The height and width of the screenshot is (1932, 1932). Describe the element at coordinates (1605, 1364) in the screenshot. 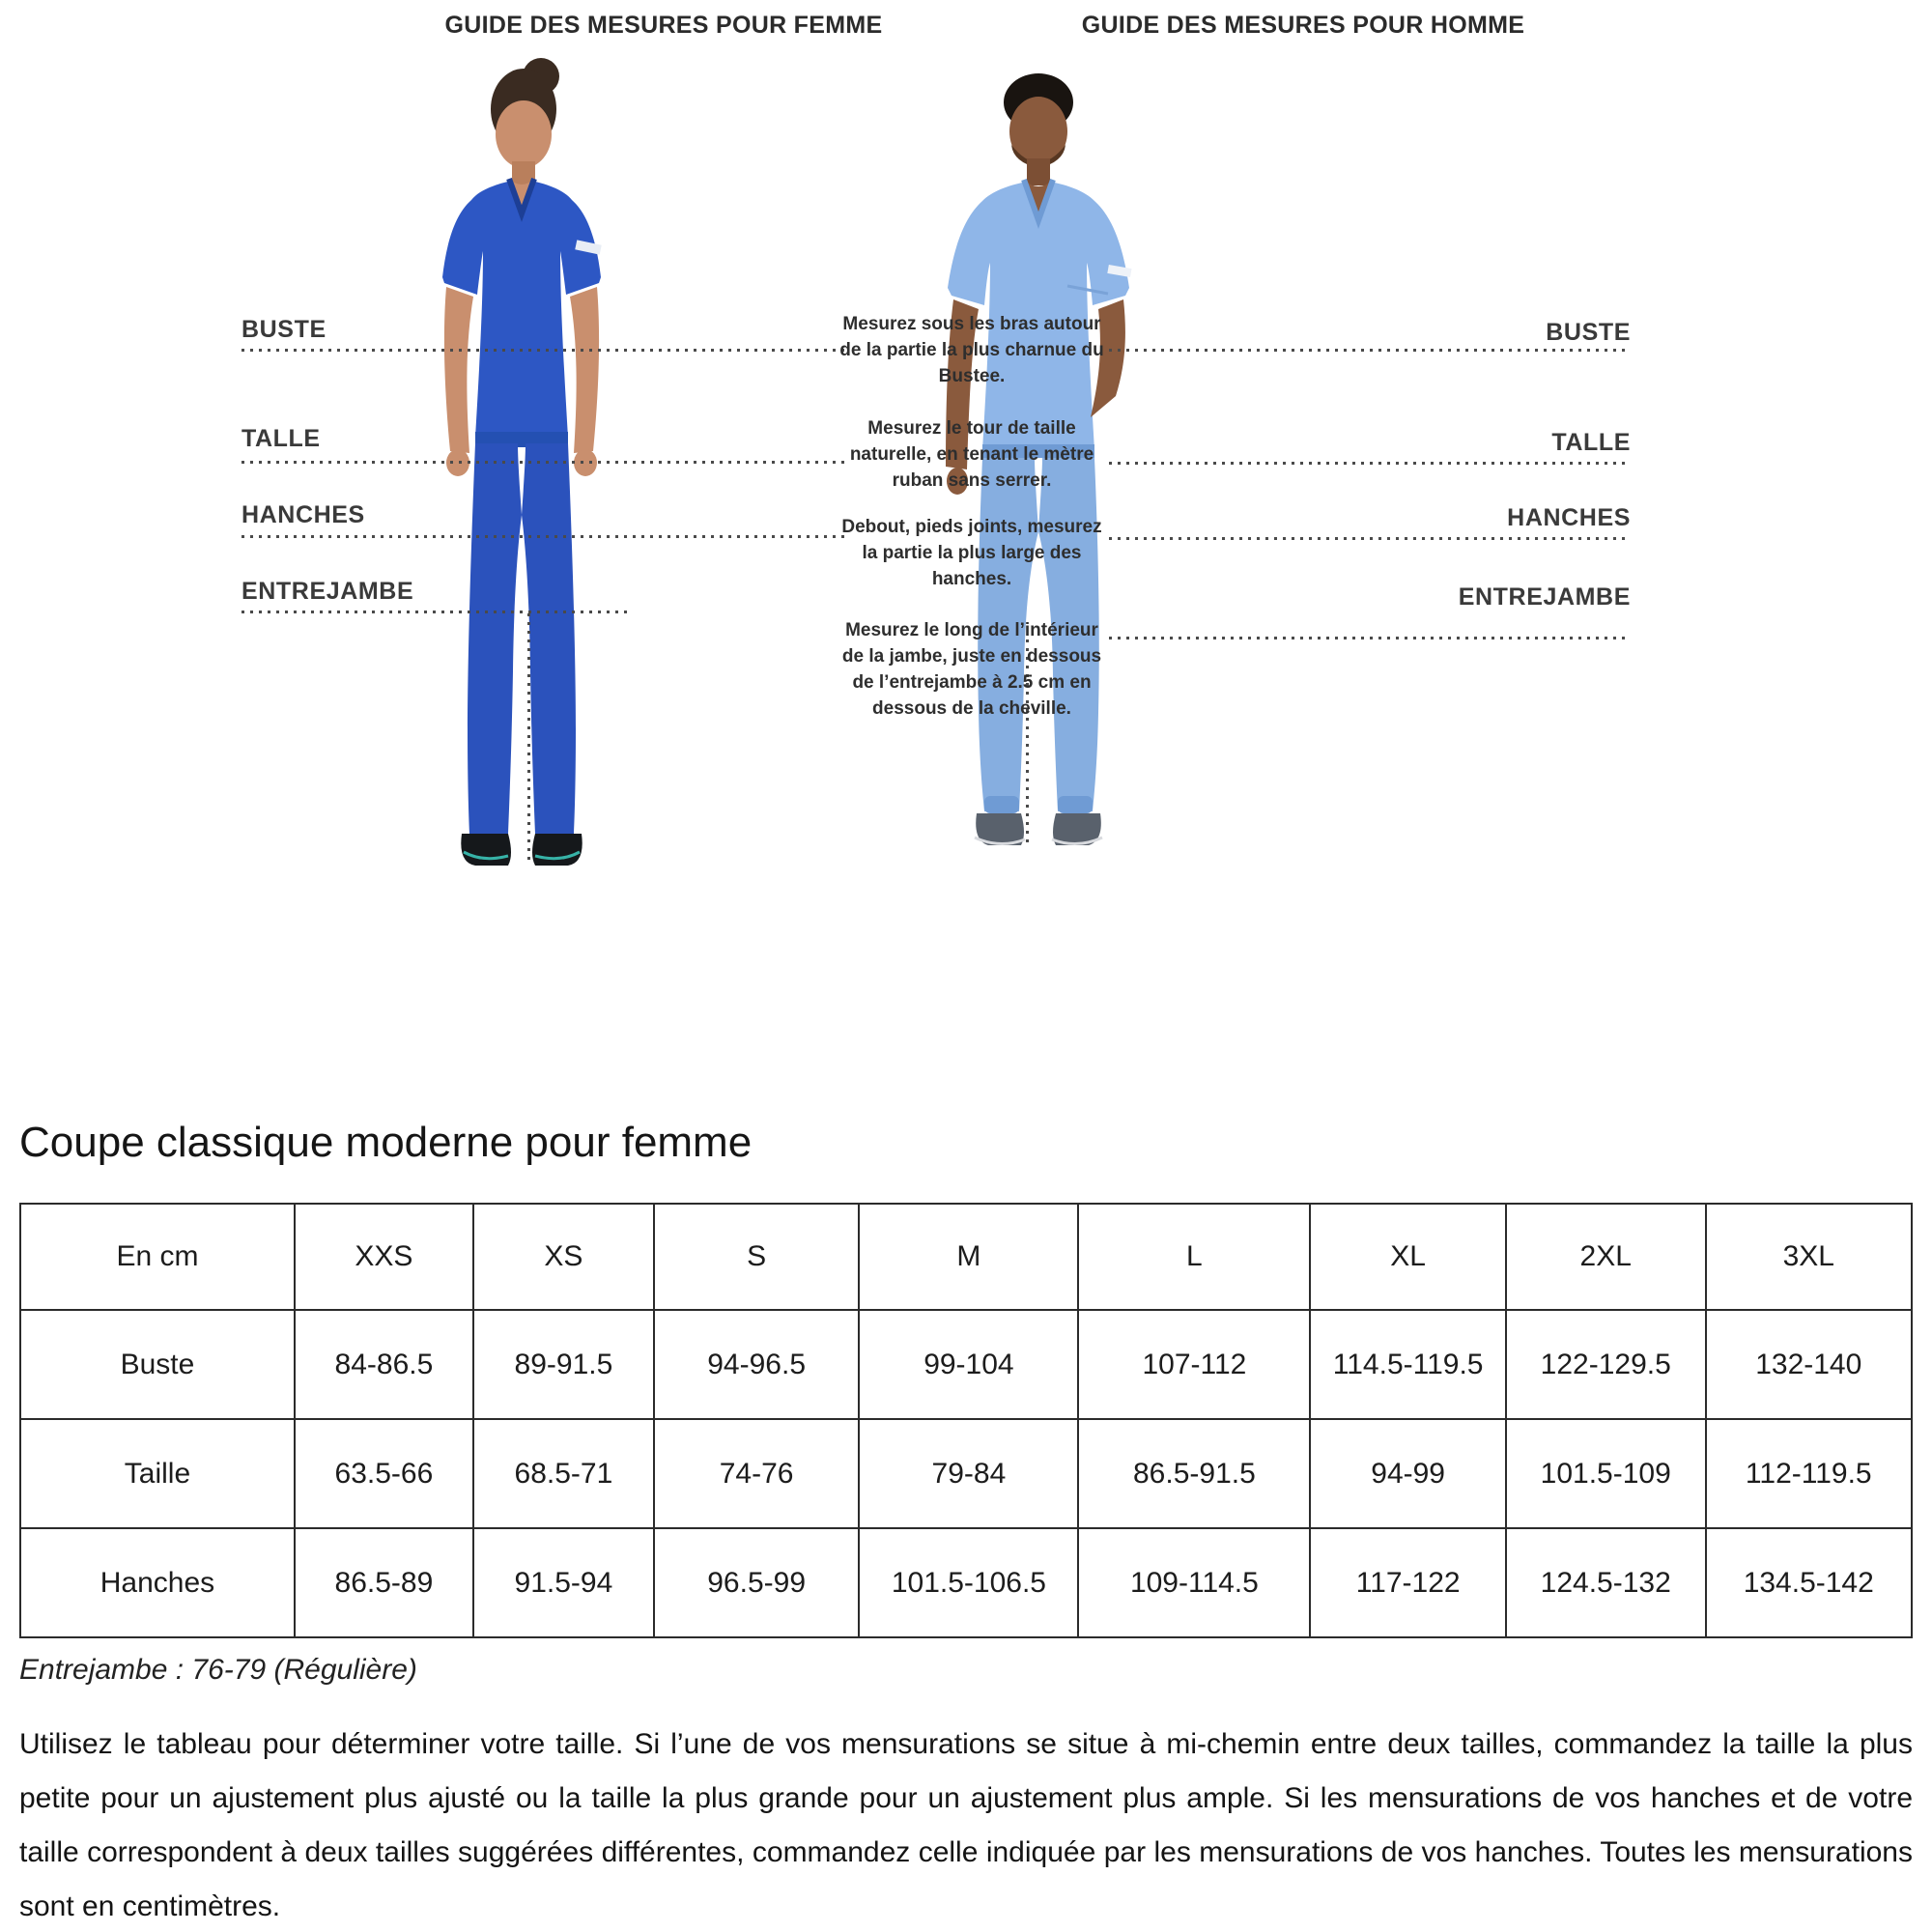

I see `size-value-cell: 122-129.5` at that location.